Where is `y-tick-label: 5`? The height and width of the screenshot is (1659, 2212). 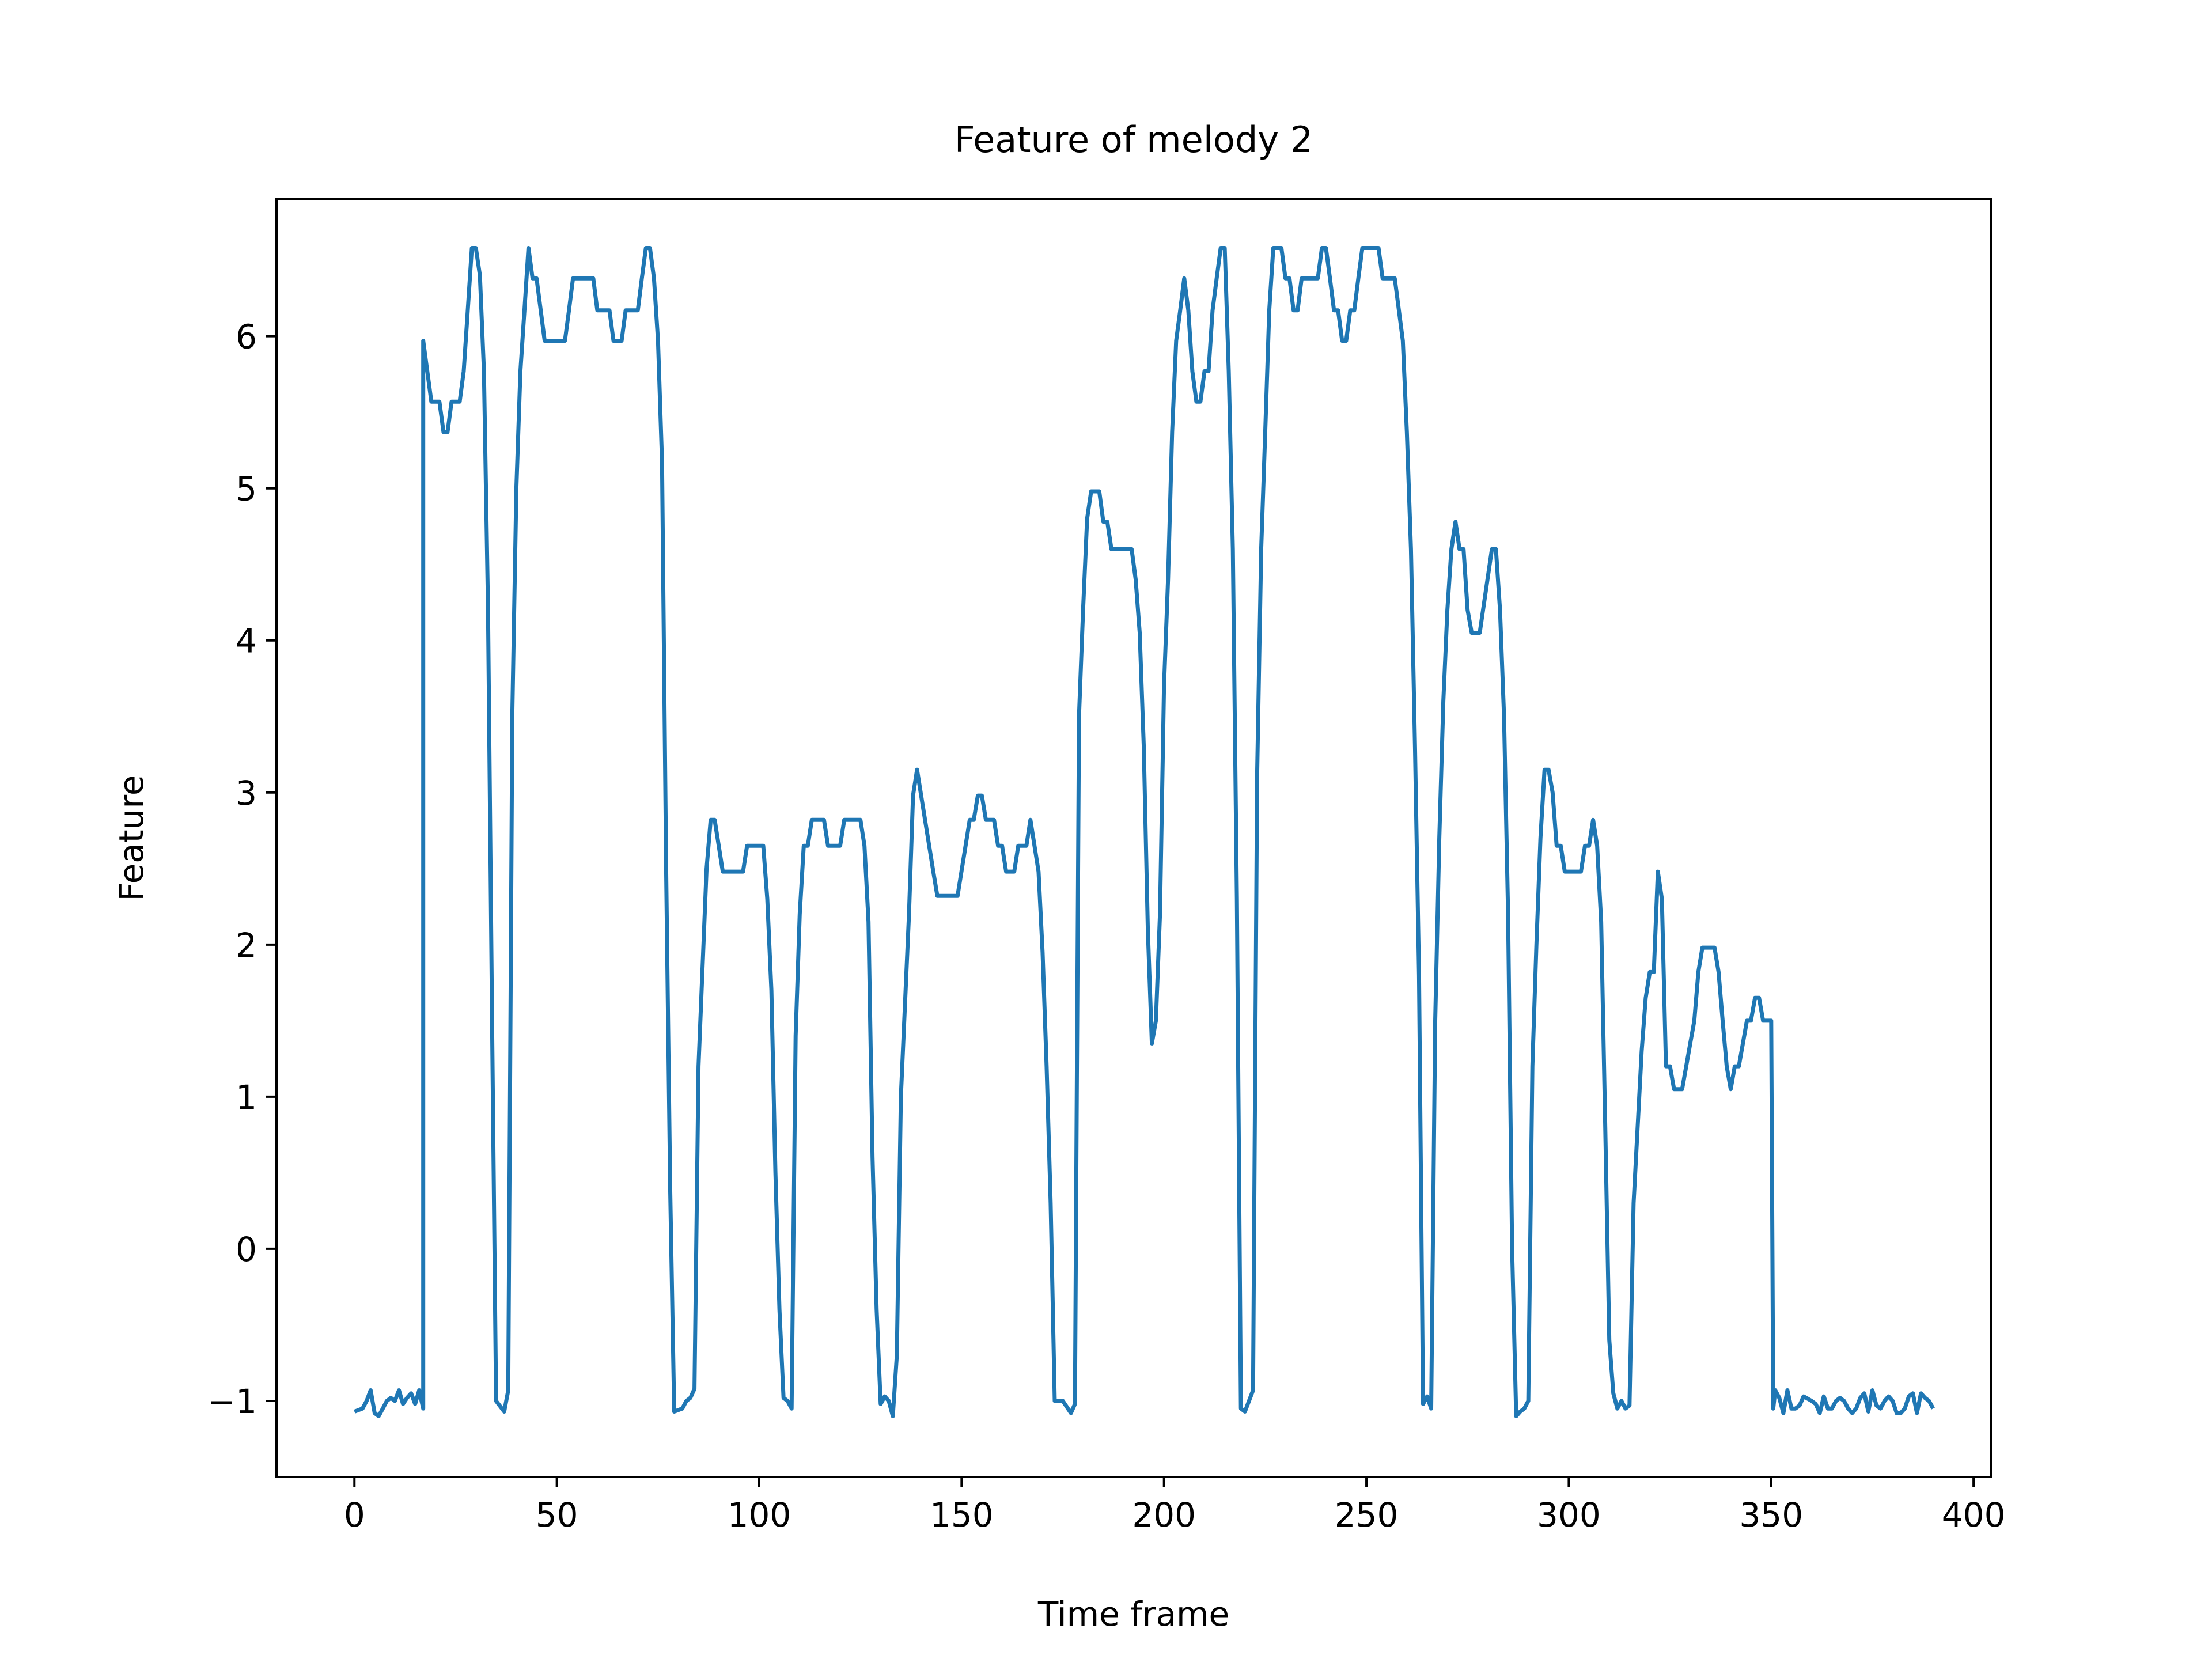
y-tick-label: 5 is located at coordinates (246, 489).